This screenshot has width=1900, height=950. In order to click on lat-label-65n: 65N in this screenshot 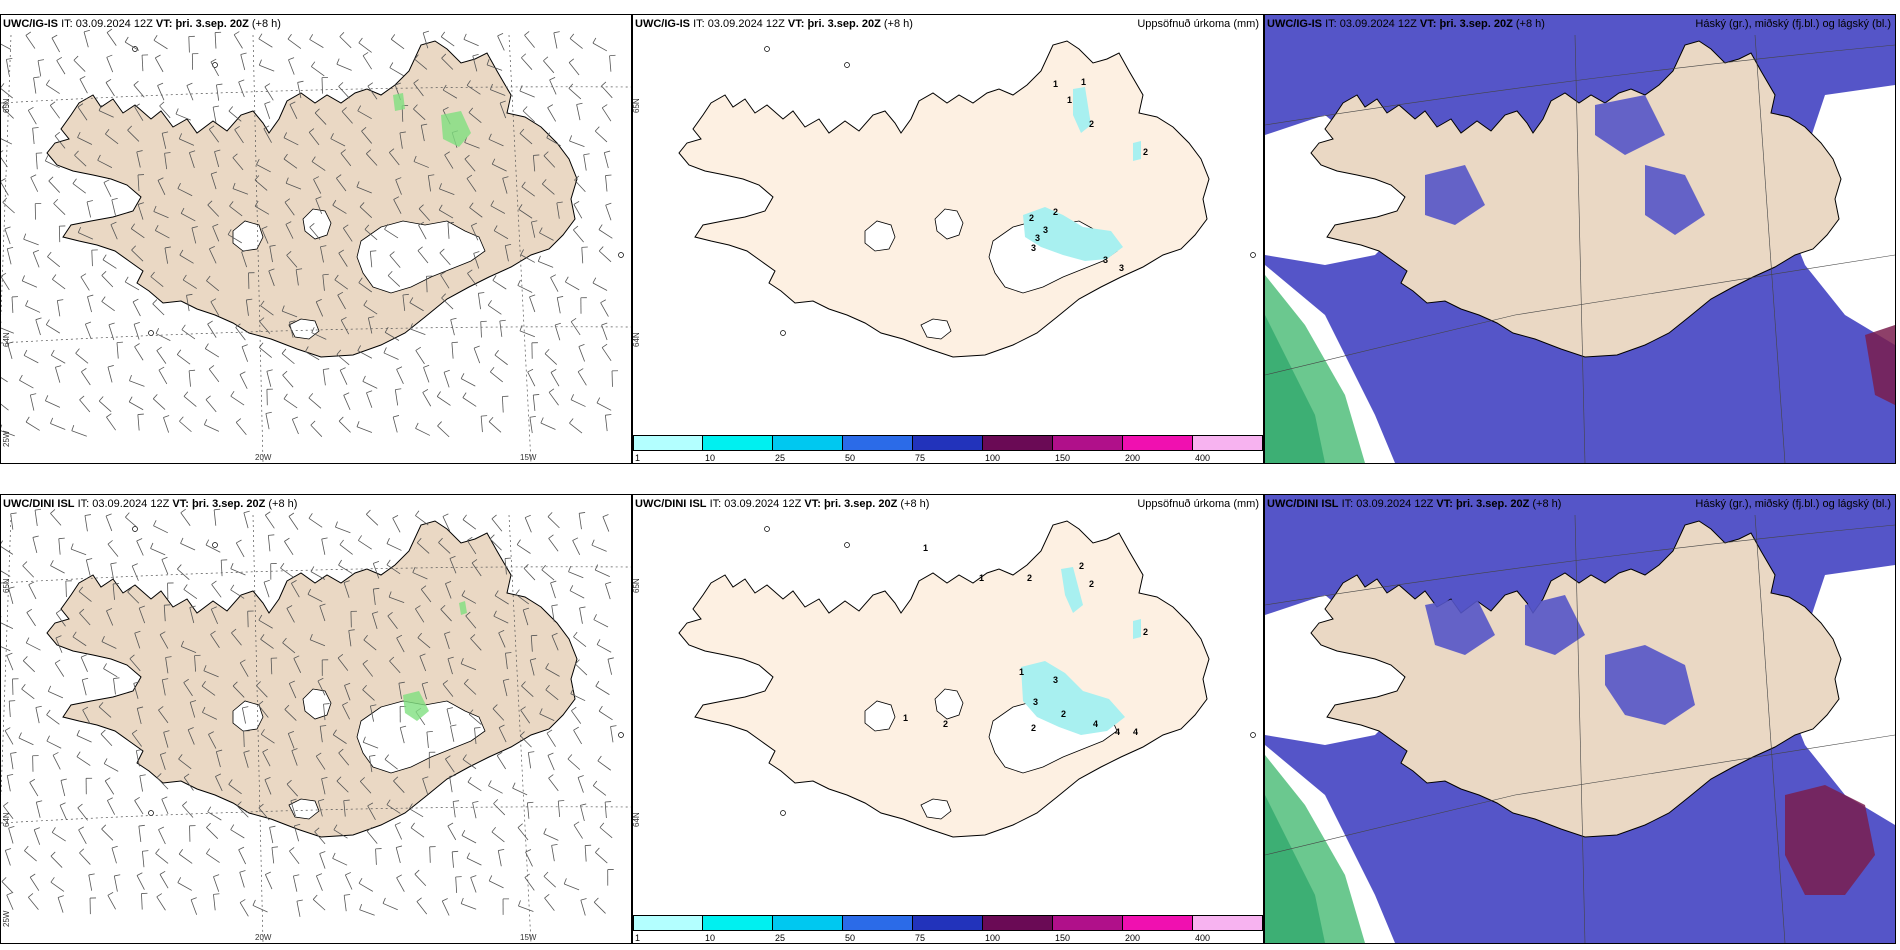, I will do `click(636, 105)`.